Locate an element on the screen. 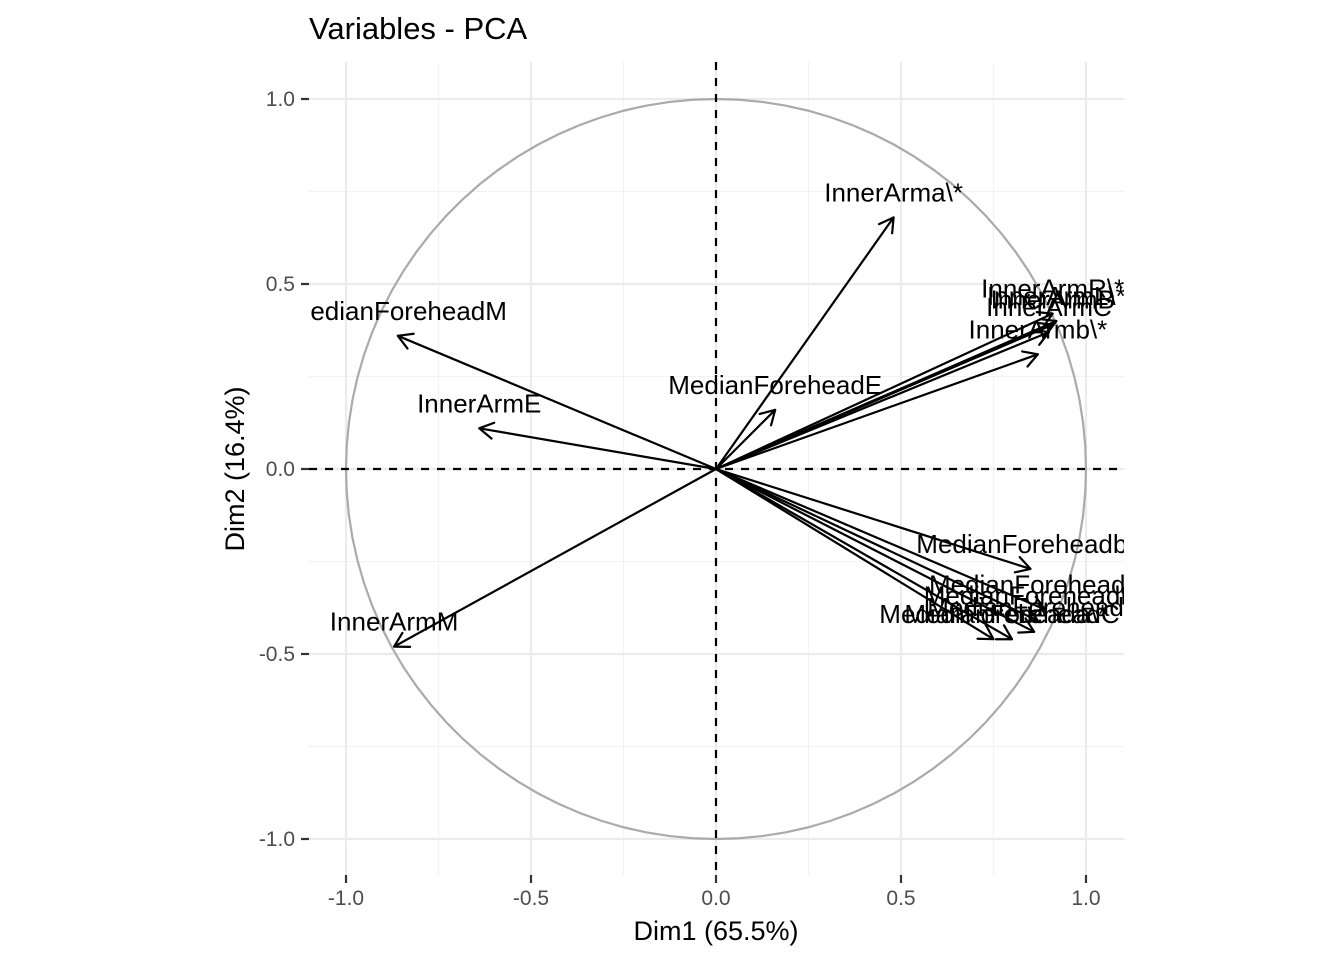 Image resolution: width=1344 pixels, height=960 pixels. y-axis-ticks: -1.0 -0.5 0.0 0.5 1.0 is located at coordinates (284, 469).